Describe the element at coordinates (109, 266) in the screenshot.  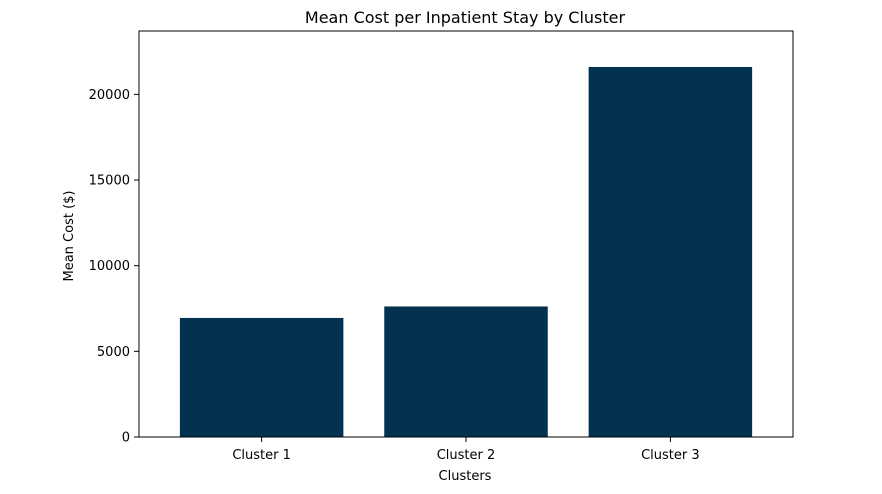
I see `y-tick-label: 10000` at that location.